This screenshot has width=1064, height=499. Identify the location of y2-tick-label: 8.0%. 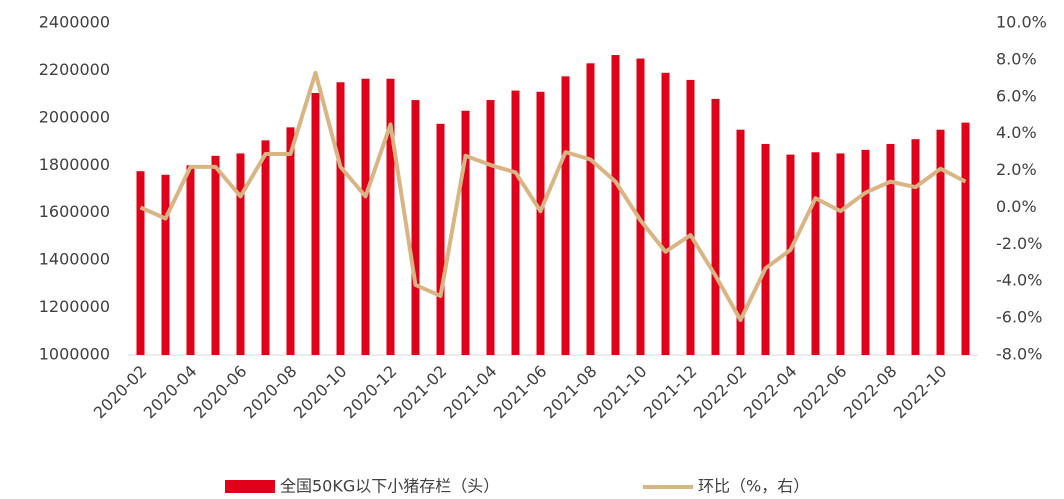
(1016, 58).